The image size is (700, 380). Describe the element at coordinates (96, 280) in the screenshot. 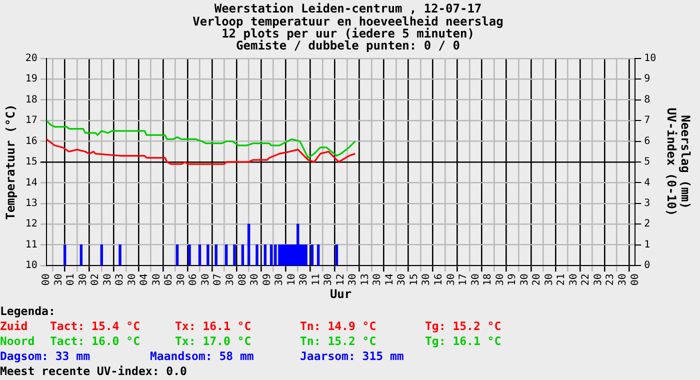

I see `x-tick-label: 02` at that location.